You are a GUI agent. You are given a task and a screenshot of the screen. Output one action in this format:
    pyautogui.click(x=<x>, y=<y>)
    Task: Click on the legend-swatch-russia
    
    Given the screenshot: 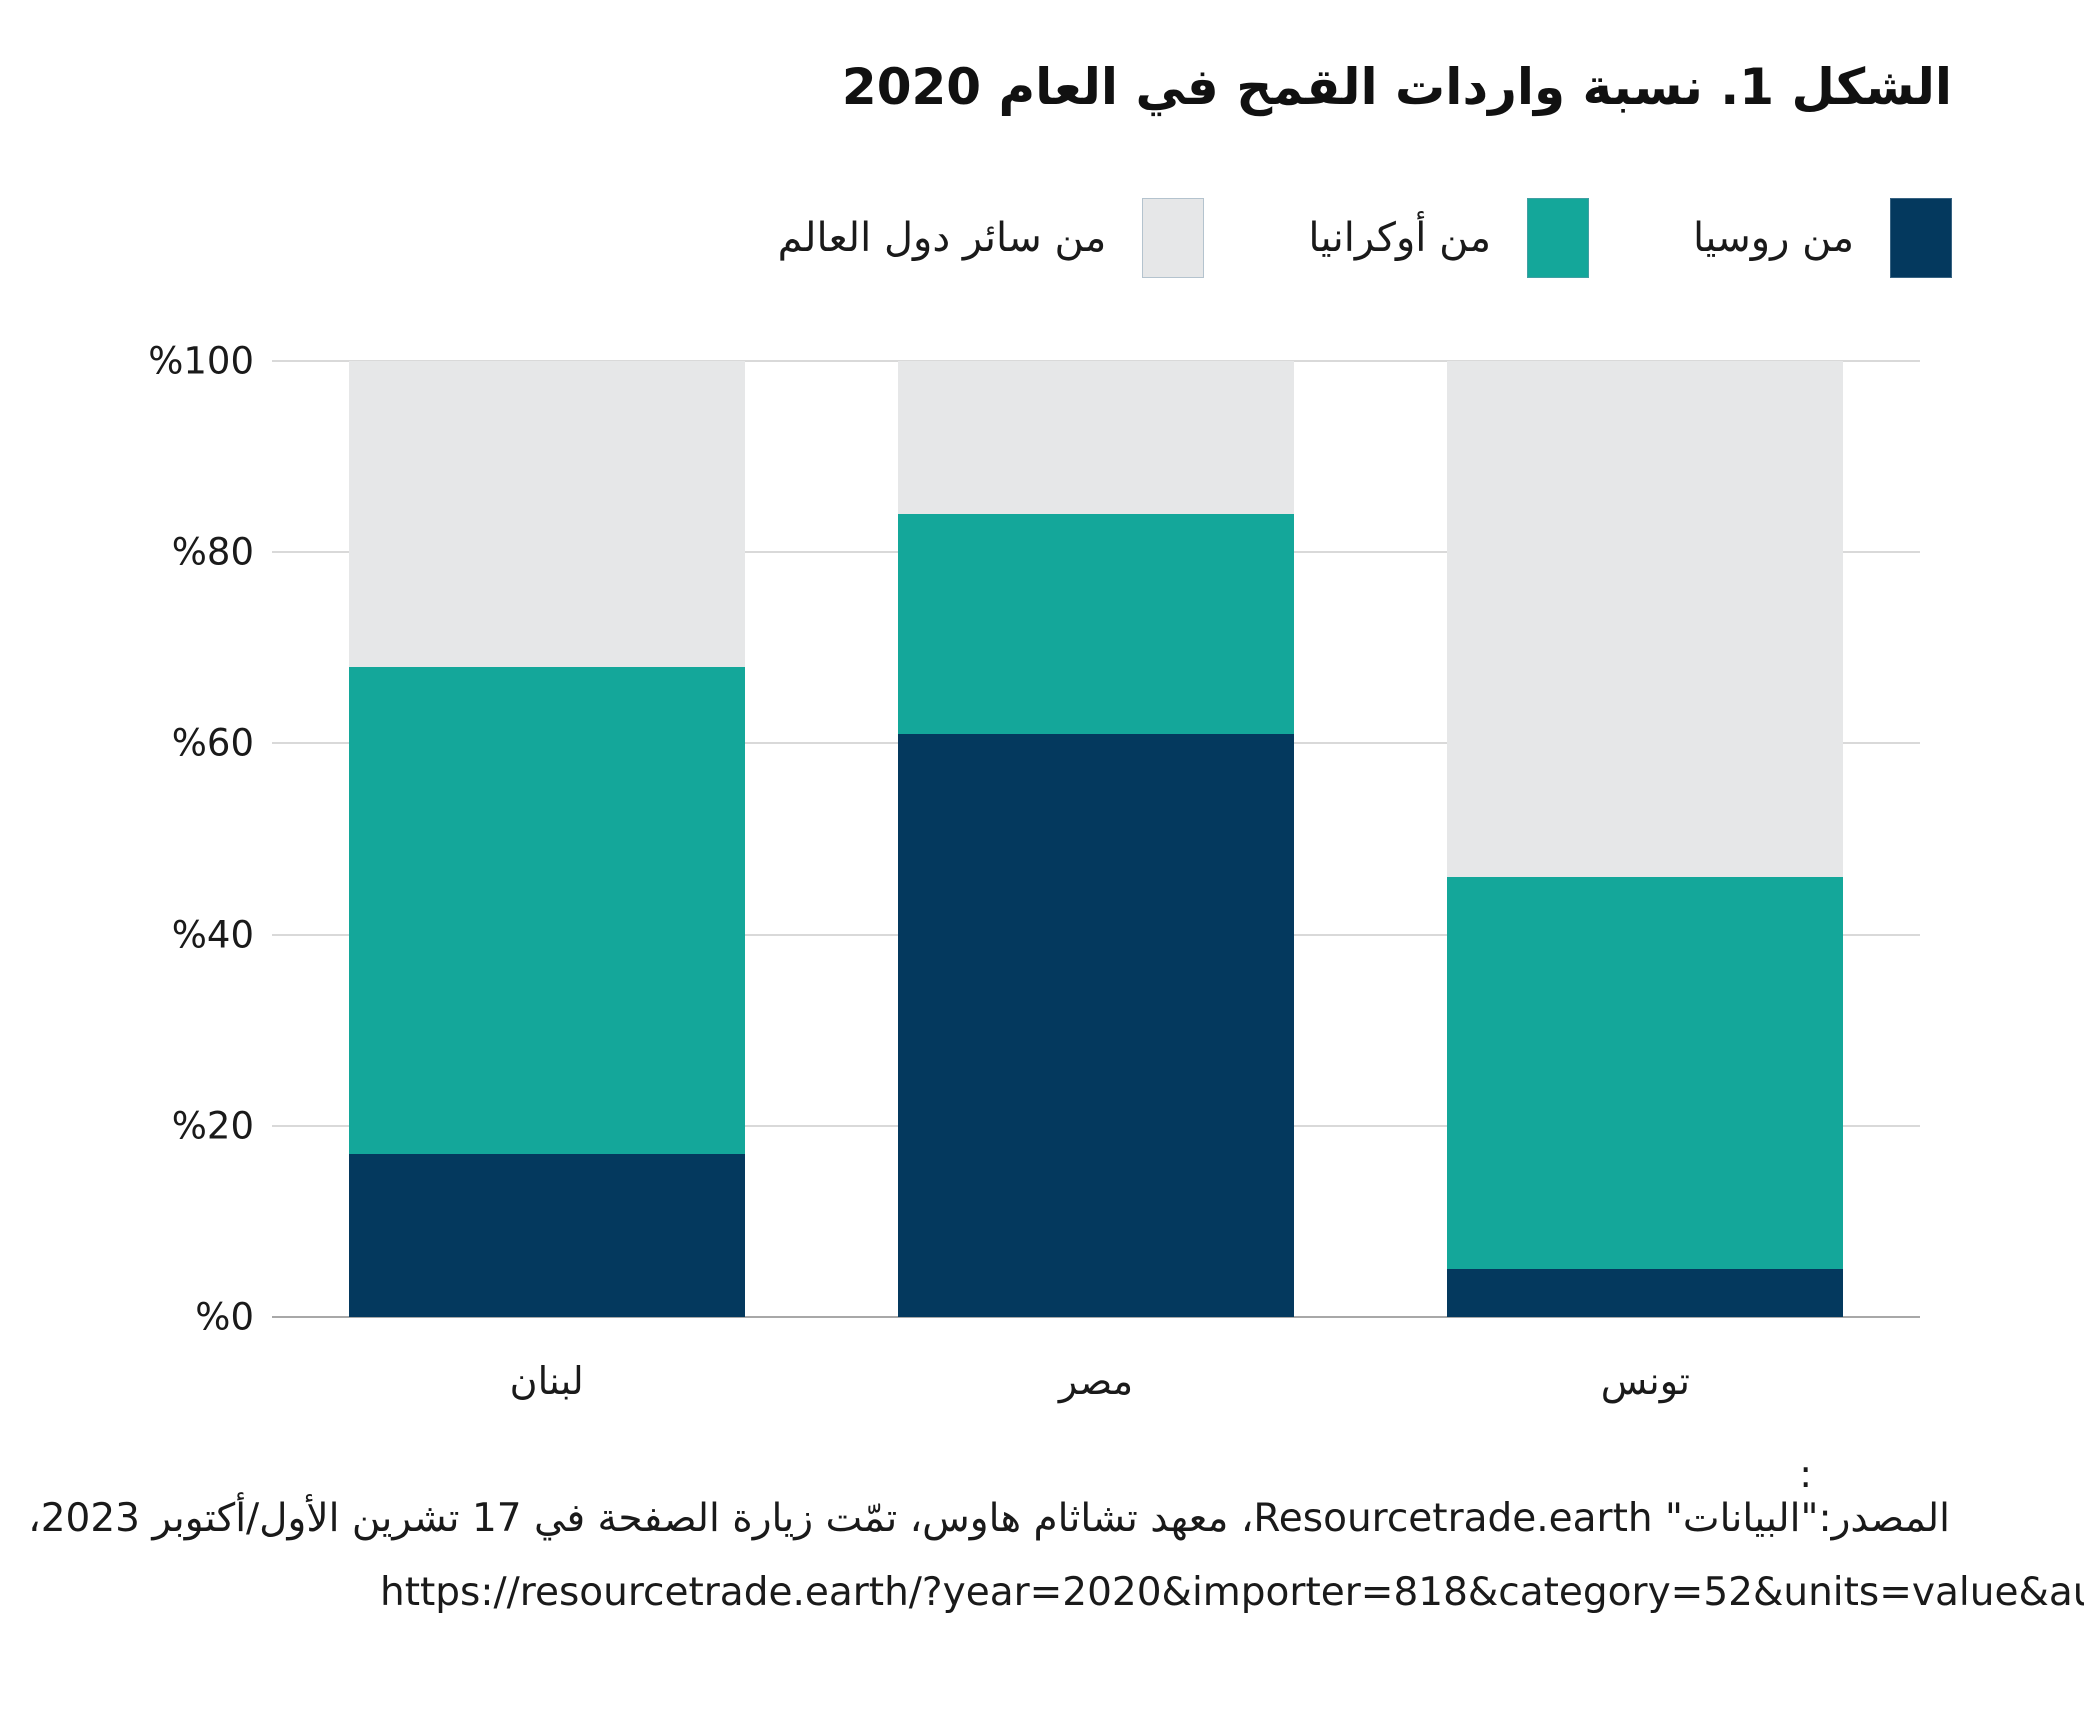 What is the action you would take?
    pyautogui.click(x=1921, y=238)
    